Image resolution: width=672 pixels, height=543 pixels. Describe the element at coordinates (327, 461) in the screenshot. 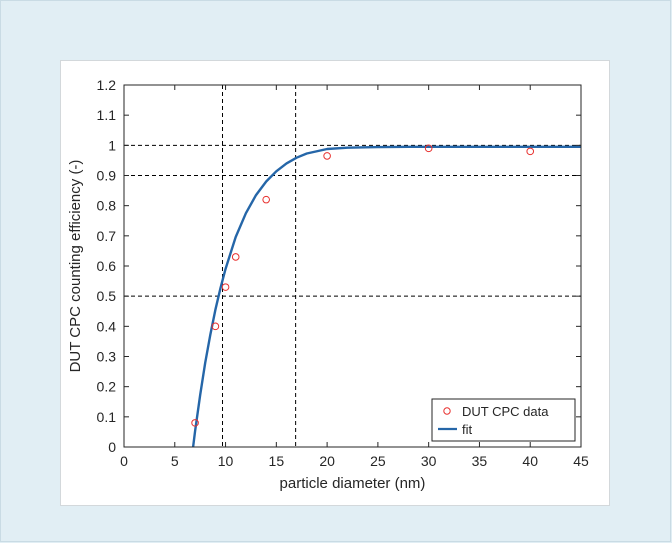

I see `x-tick-label: 20` at that location.